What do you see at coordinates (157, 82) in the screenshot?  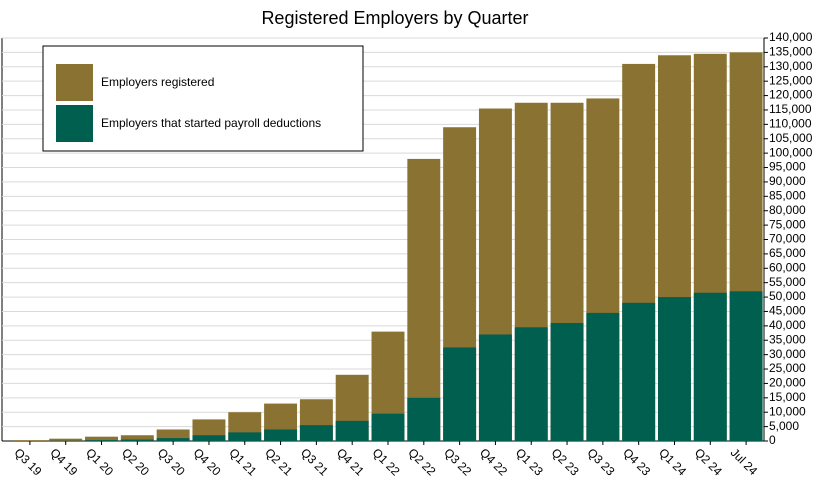 I see `legend-label: Employers registered` at bounding box center [157, 82].